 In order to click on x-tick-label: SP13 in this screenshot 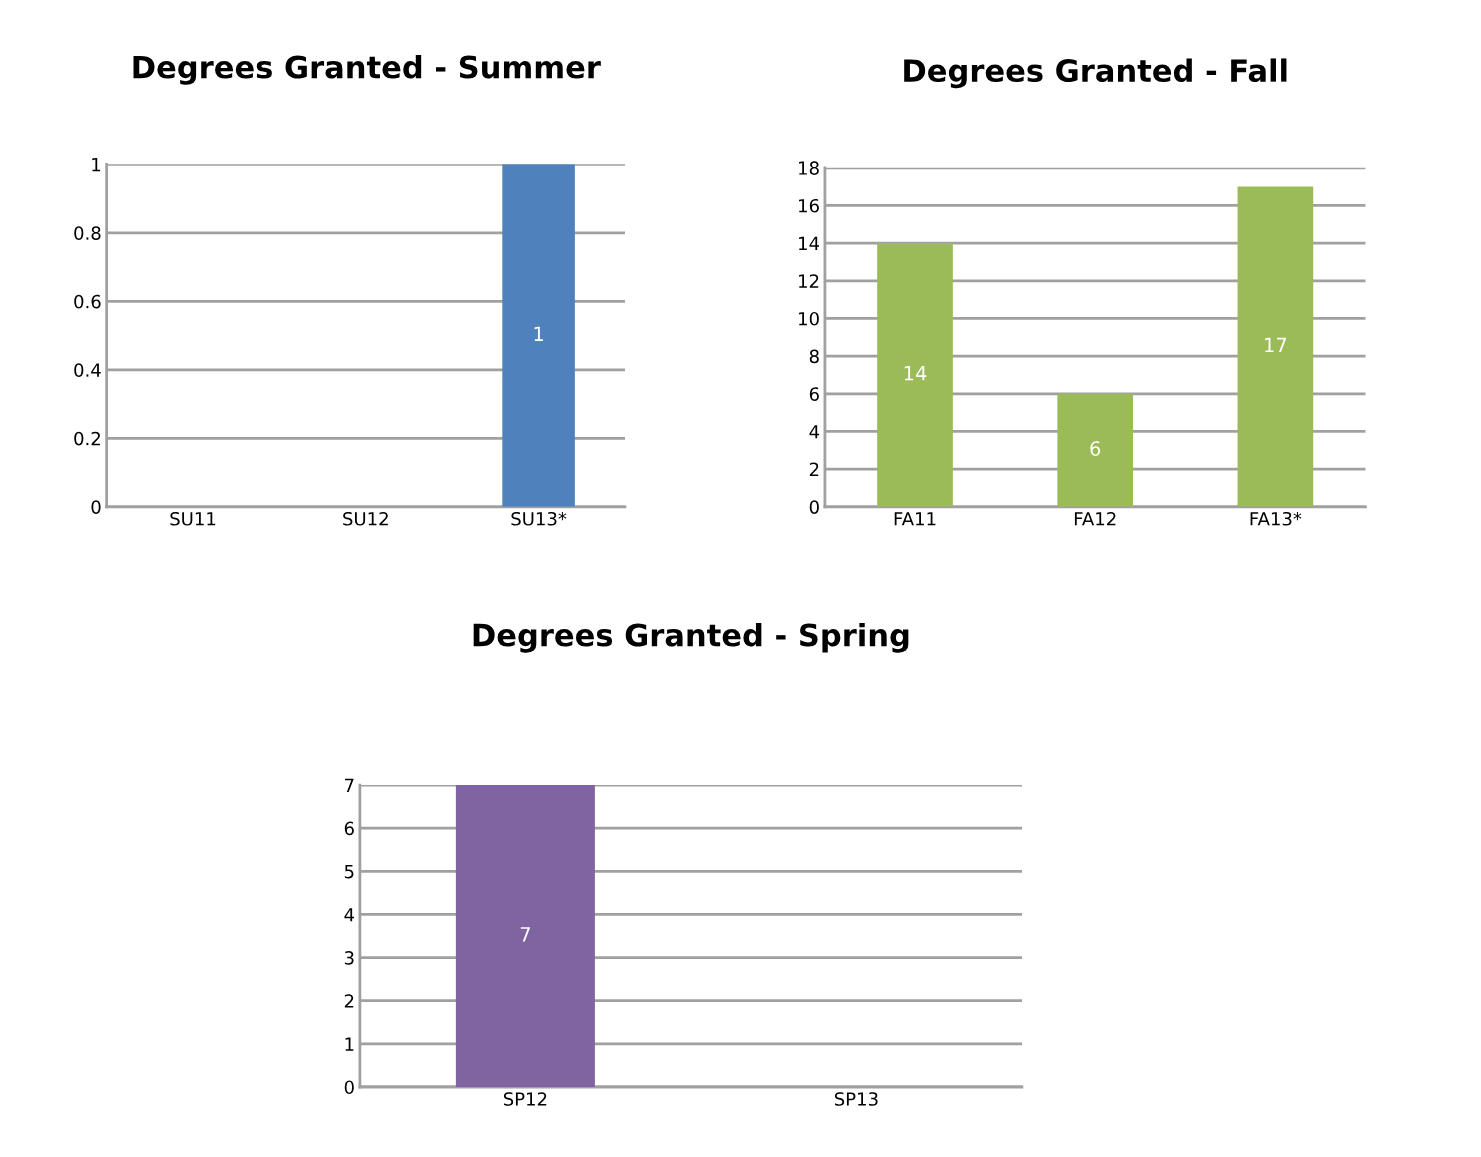, I will do `click(856, 1099)`.